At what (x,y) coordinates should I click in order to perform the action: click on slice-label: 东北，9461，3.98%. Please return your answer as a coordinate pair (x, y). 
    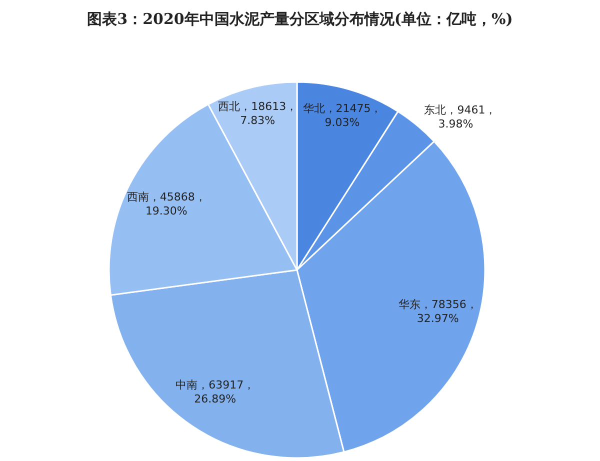
    Looking at the image, I should click on (460, 117).